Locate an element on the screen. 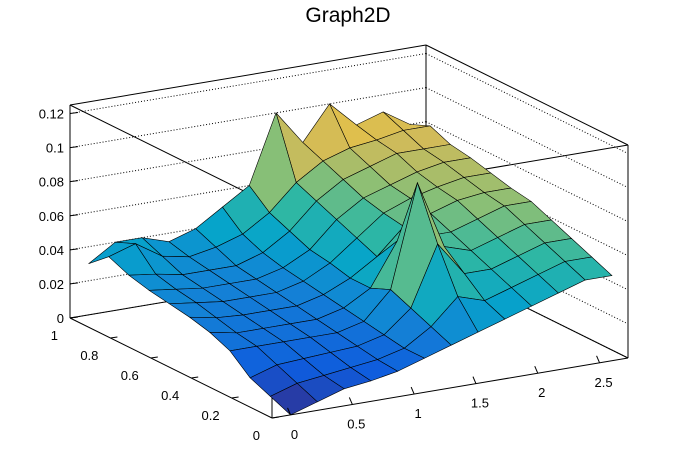  y-tick-label: 0.6 is located at coordinates (130, 375).